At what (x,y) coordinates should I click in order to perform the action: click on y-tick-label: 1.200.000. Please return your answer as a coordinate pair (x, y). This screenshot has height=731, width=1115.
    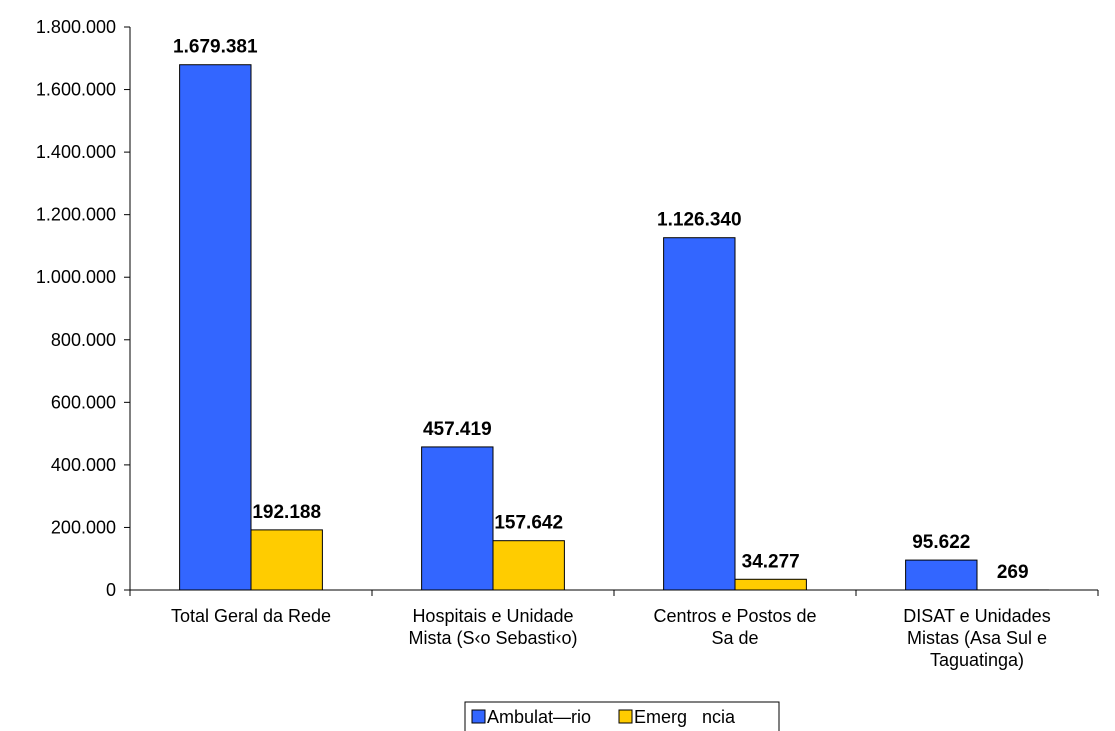
    Looking at the image, I should click on (76, 215).